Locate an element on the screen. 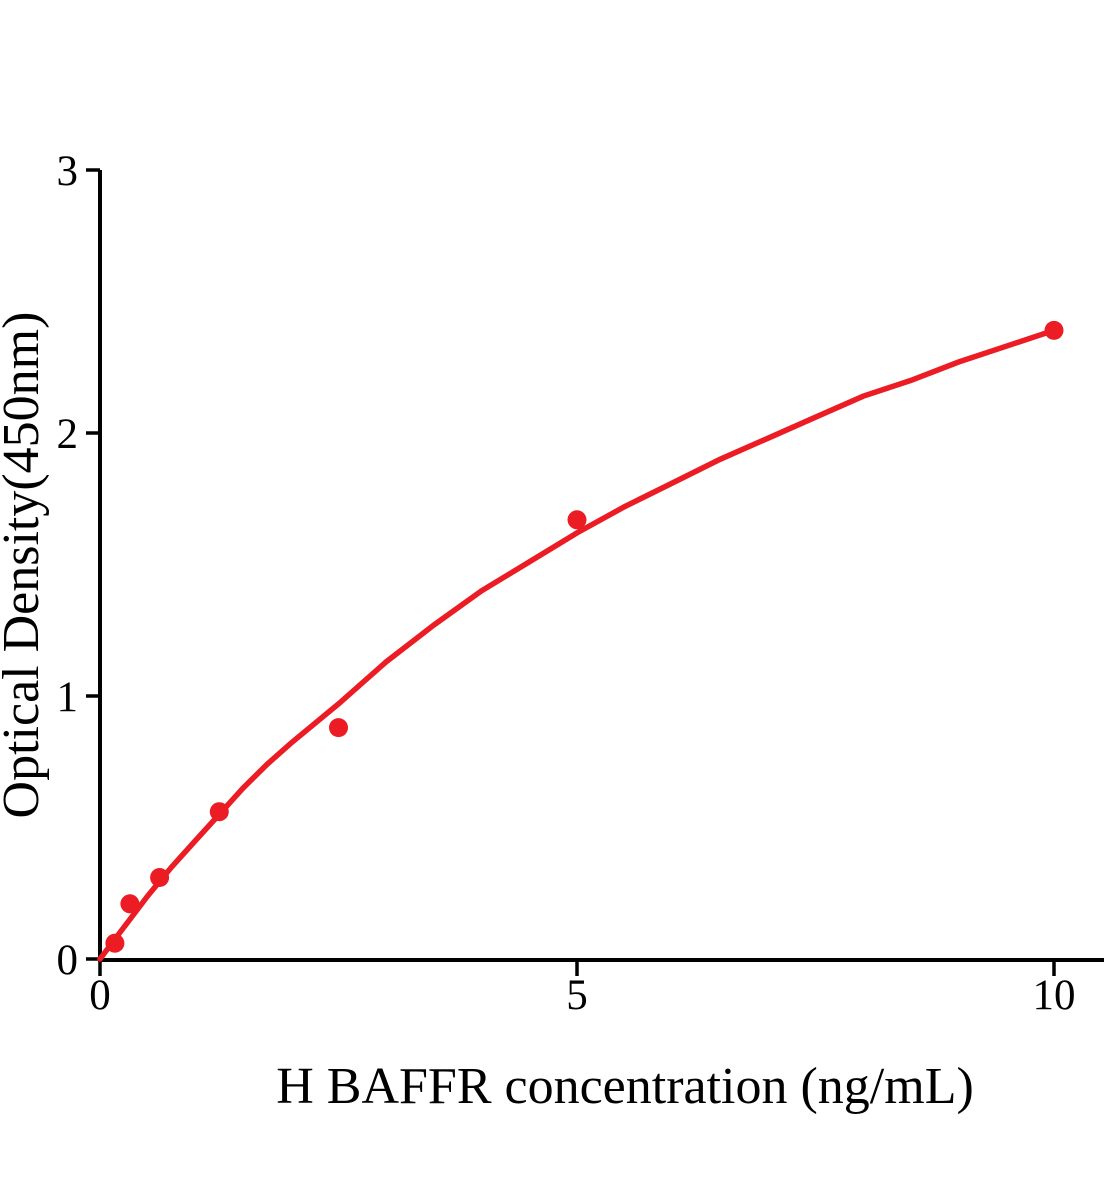  y-tick-label: 0 is located at coordinates (68, 960).